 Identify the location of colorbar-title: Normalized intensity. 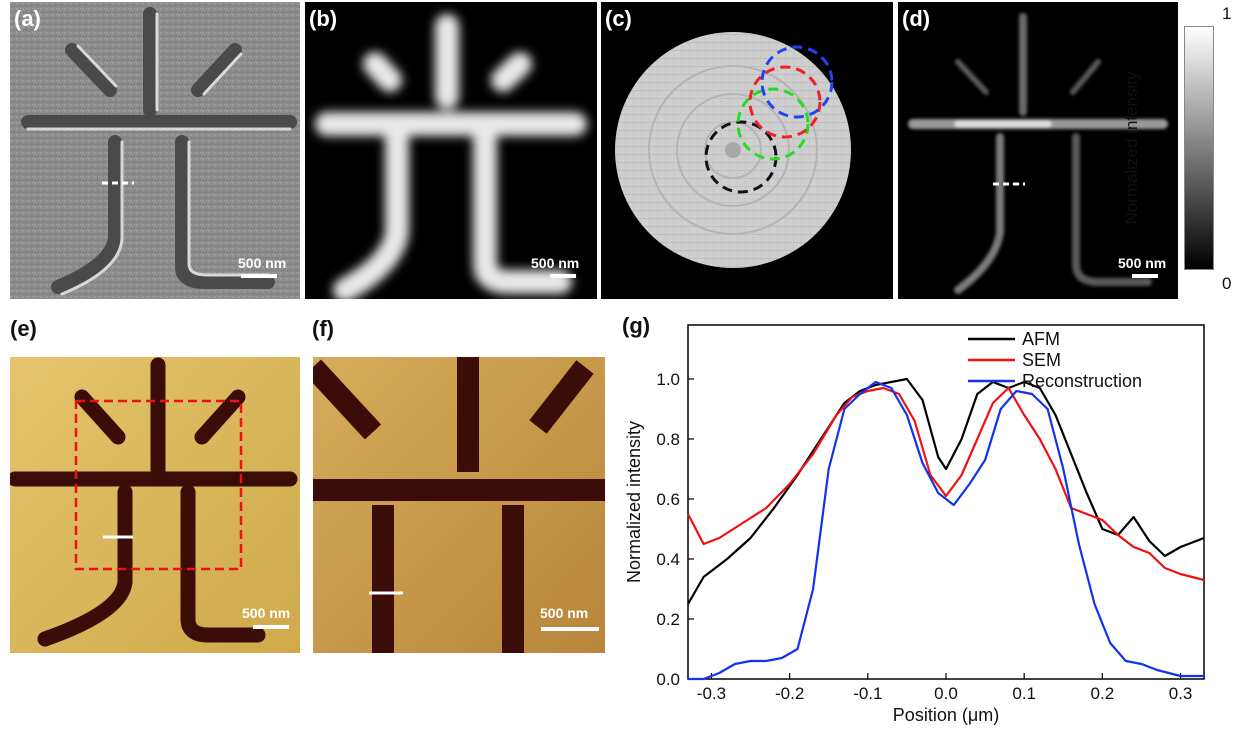
(1131, 148).